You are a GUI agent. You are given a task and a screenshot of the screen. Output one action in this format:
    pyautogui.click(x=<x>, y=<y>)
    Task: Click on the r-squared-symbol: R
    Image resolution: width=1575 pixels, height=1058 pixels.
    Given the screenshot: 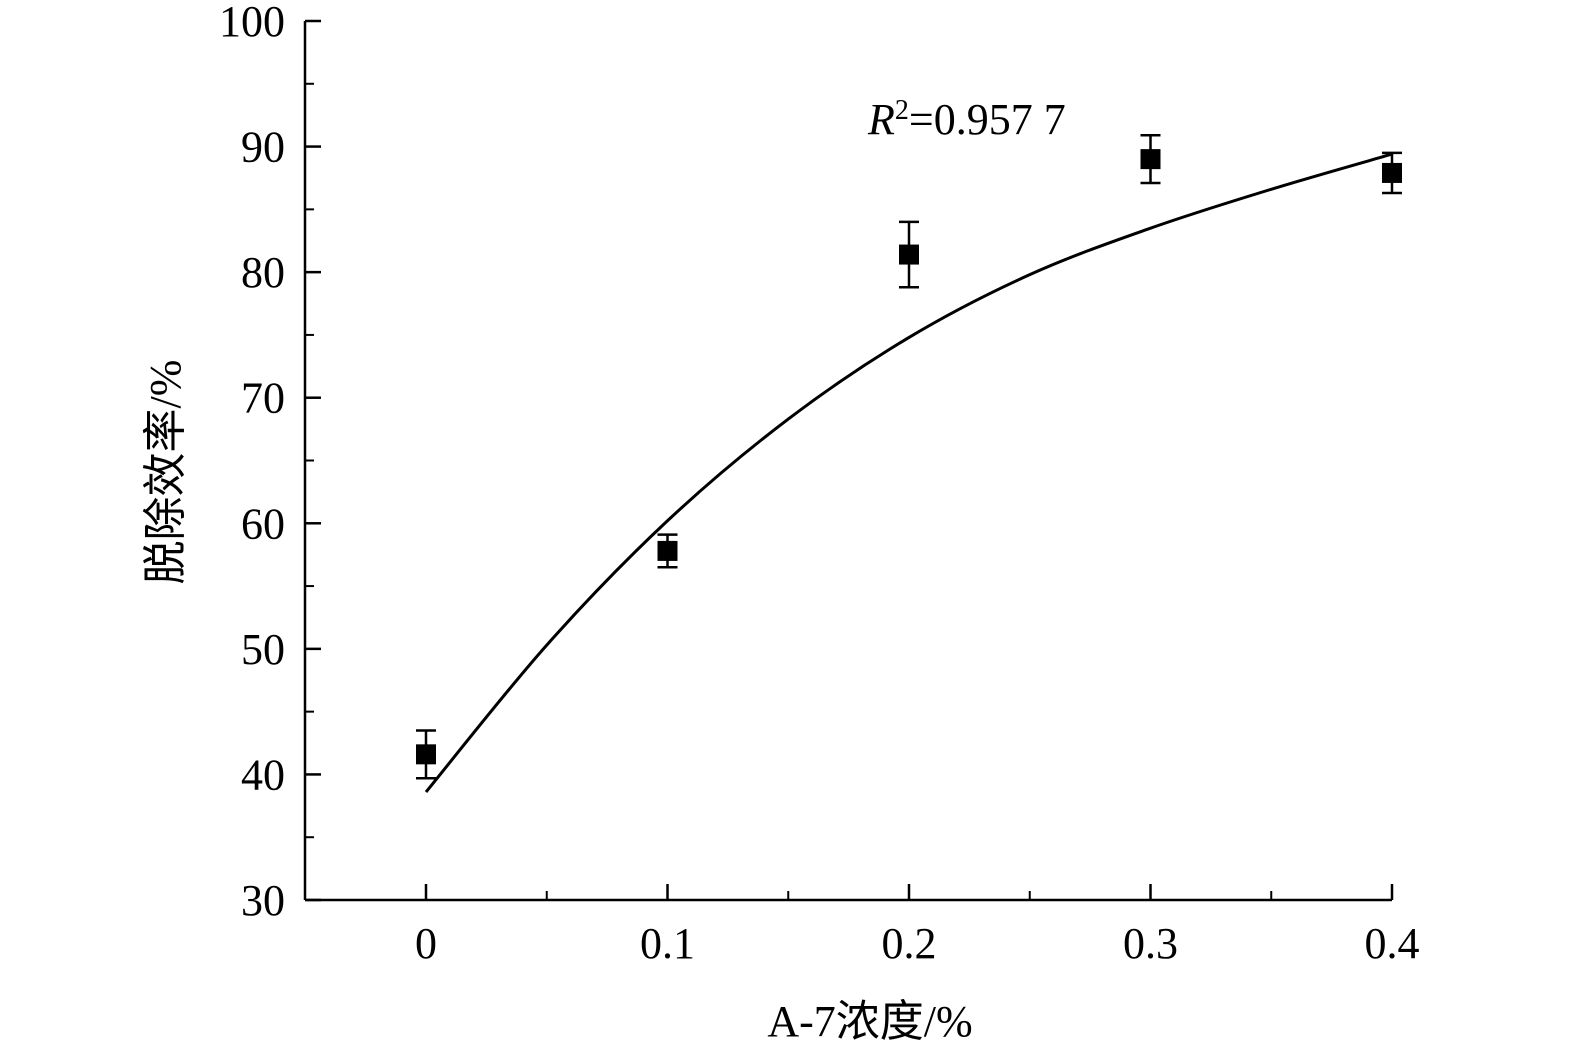 What is the action you would take?
    pyautogui.click(x=881, y=119)
    